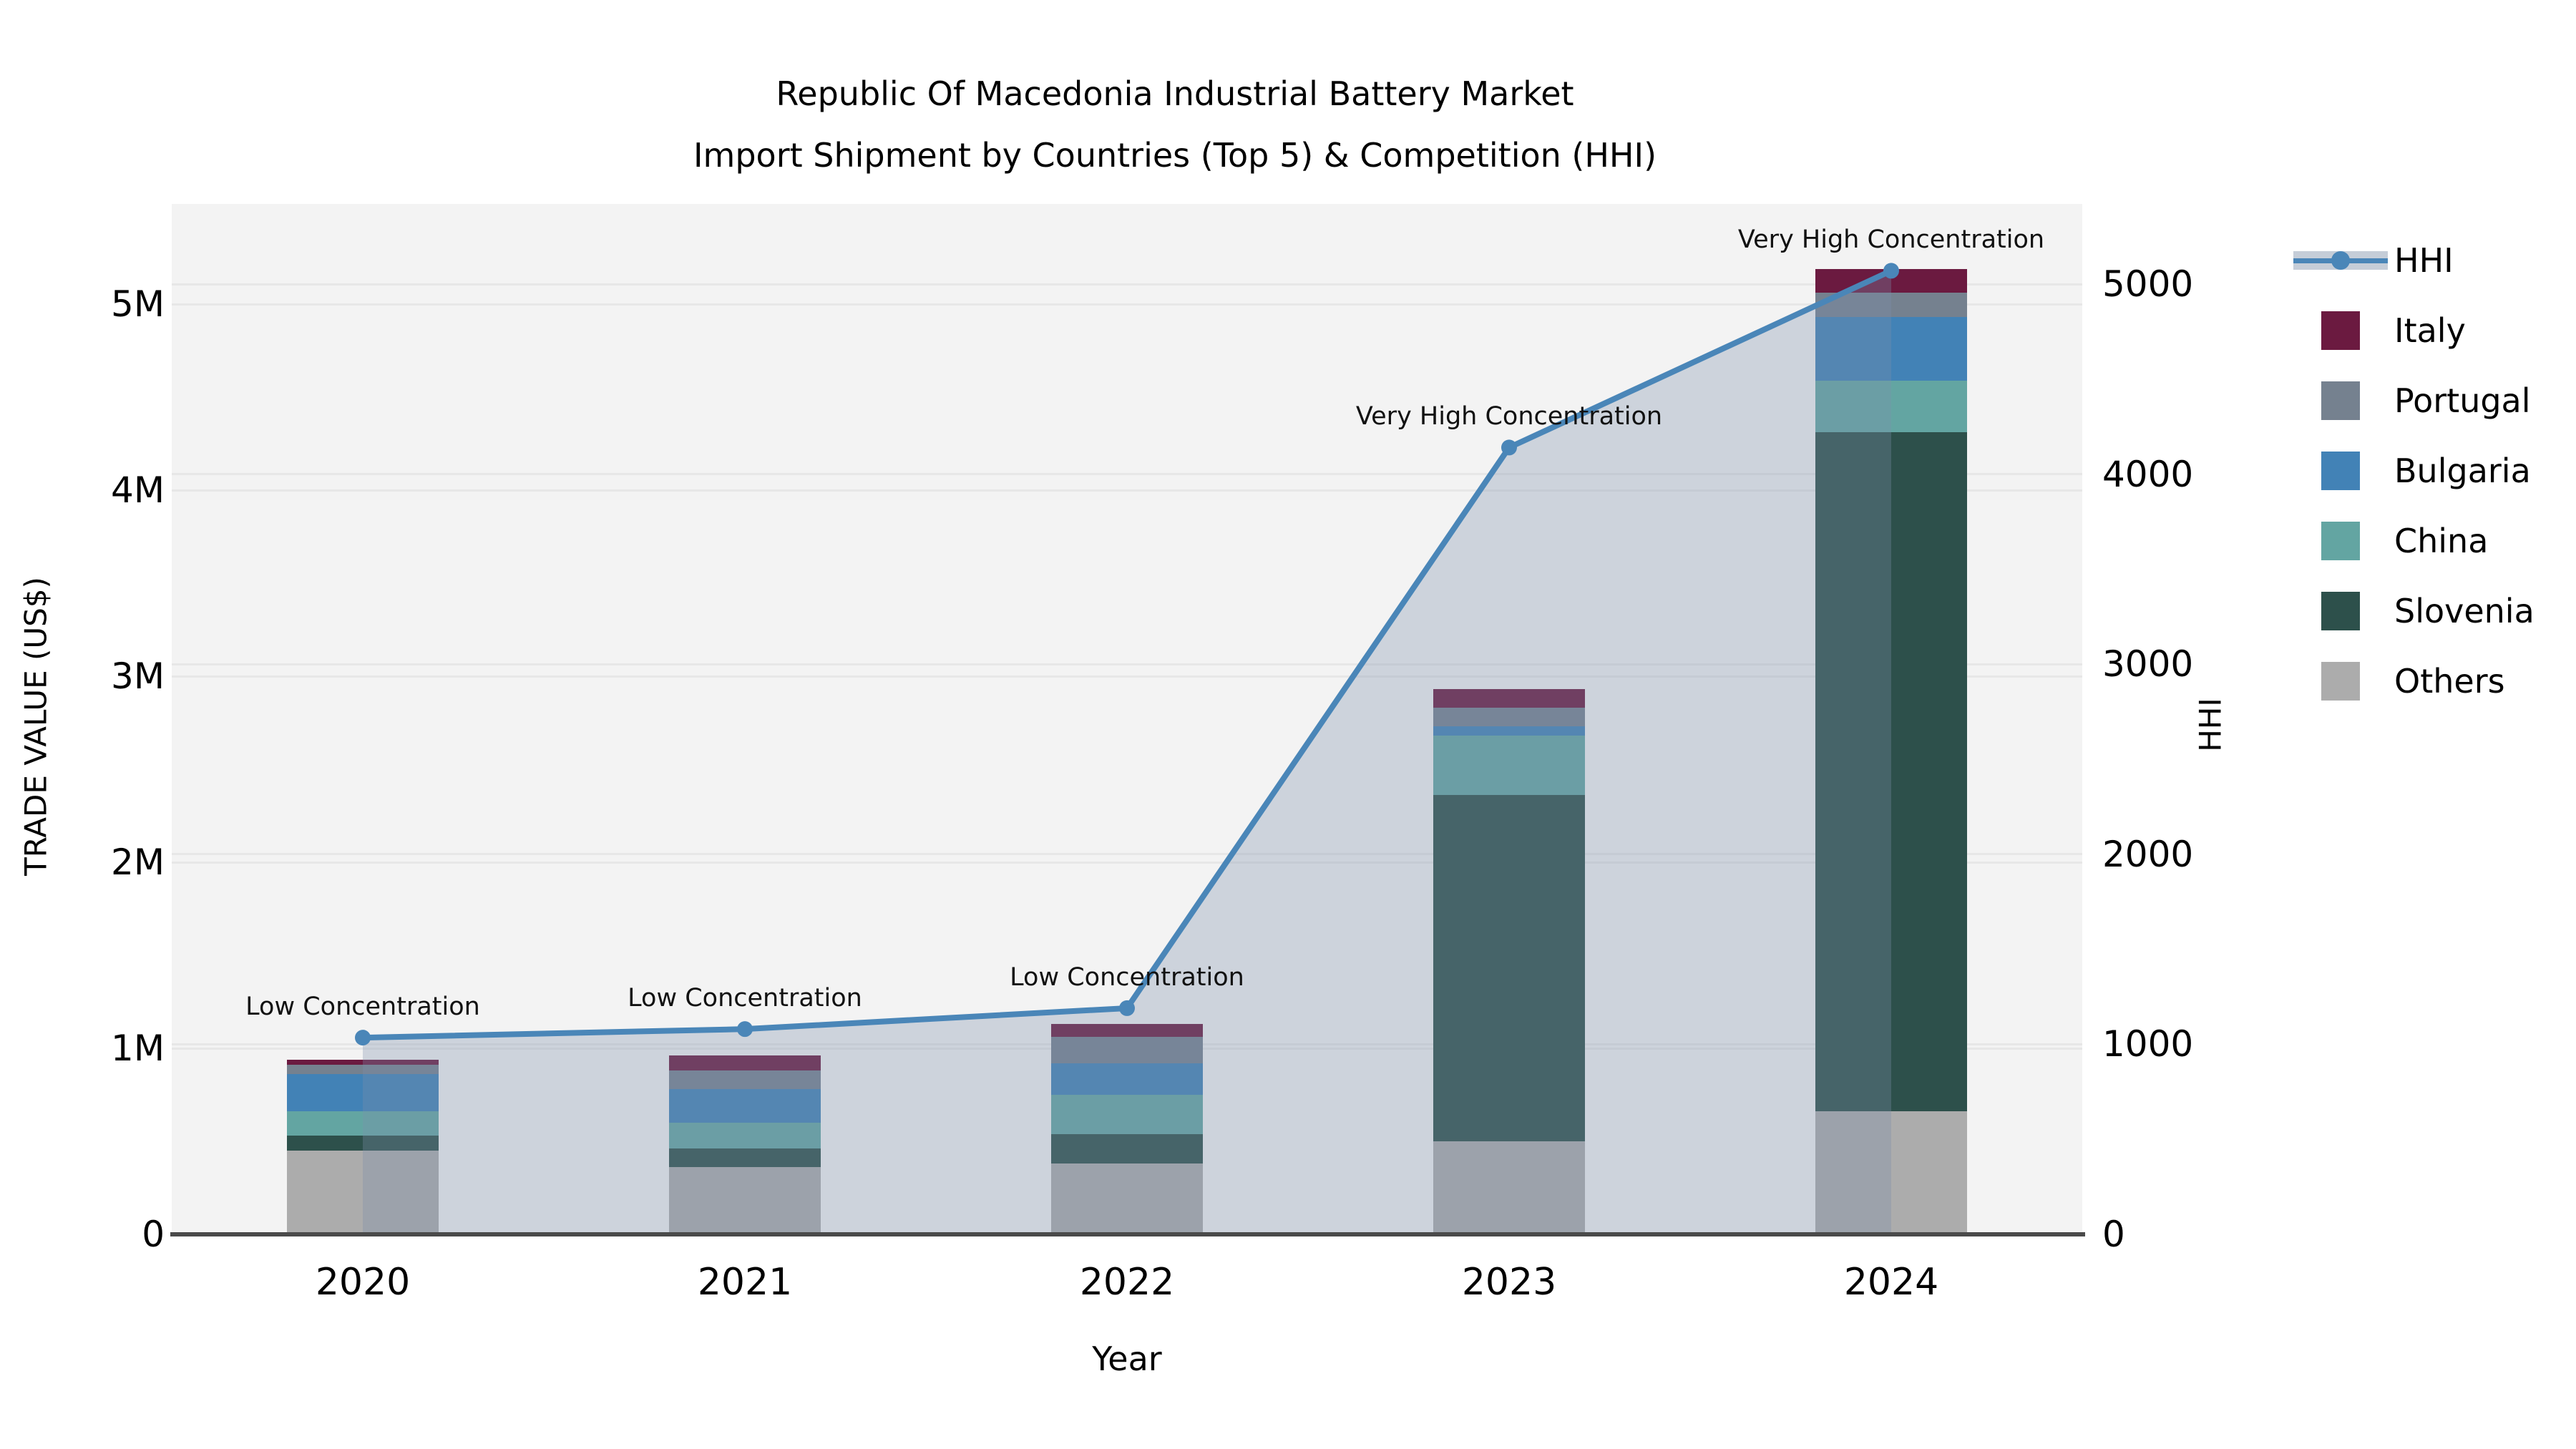 The image size is (2576, 1449). Describe the element at coordinates (1509, 766) in the screenshot. I see `bar-segment-china-2023` at that location.